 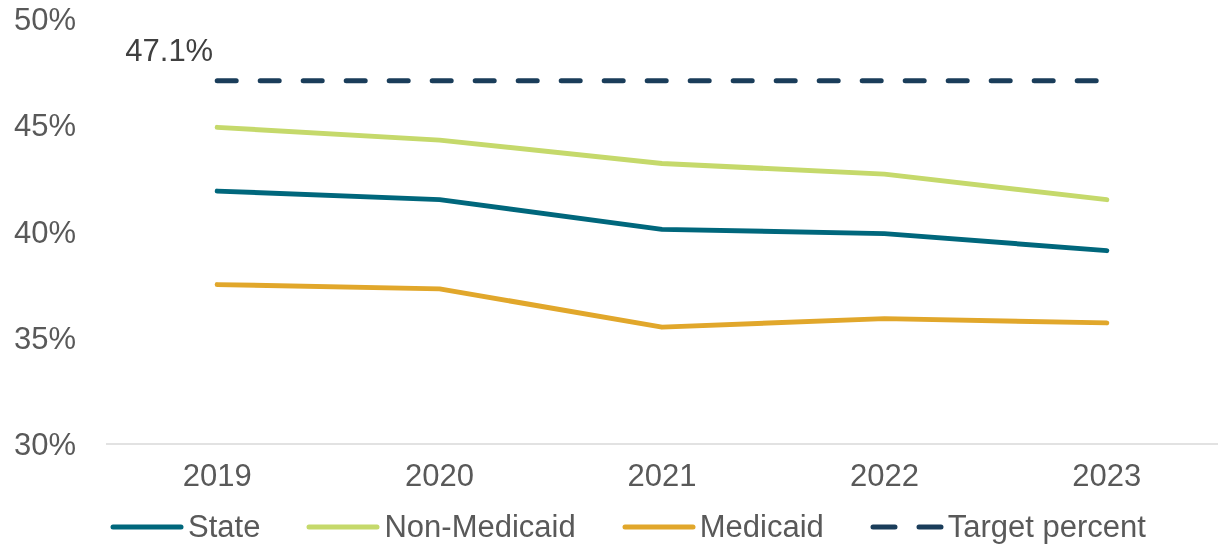 What do you see at coordinates (1107, 476) in the screenshot?
I see `x-tick-label: 2023` at bounding box center [1107, 476].